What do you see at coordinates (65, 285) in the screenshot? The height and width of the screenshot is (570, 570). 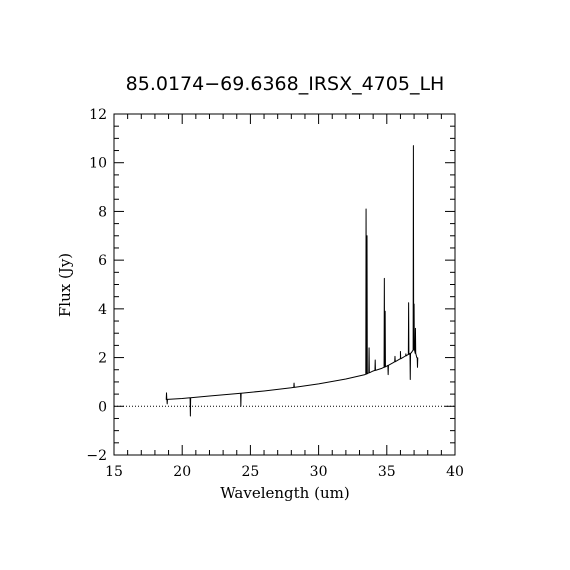 I see `y-axis-label: Flux (Jy)` at bounding box center [65, 285].